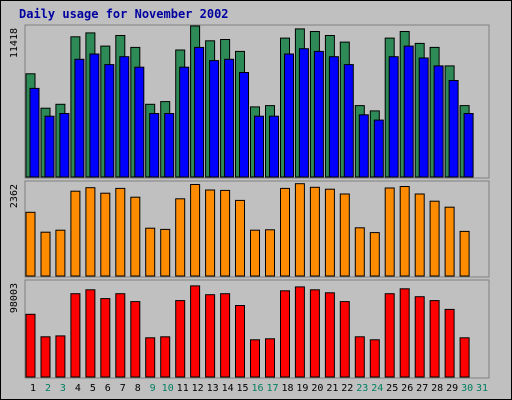  Describe the element at coordinates (138, 388) in the screenshot. I see `x-tick-day-8: 8` at that location.